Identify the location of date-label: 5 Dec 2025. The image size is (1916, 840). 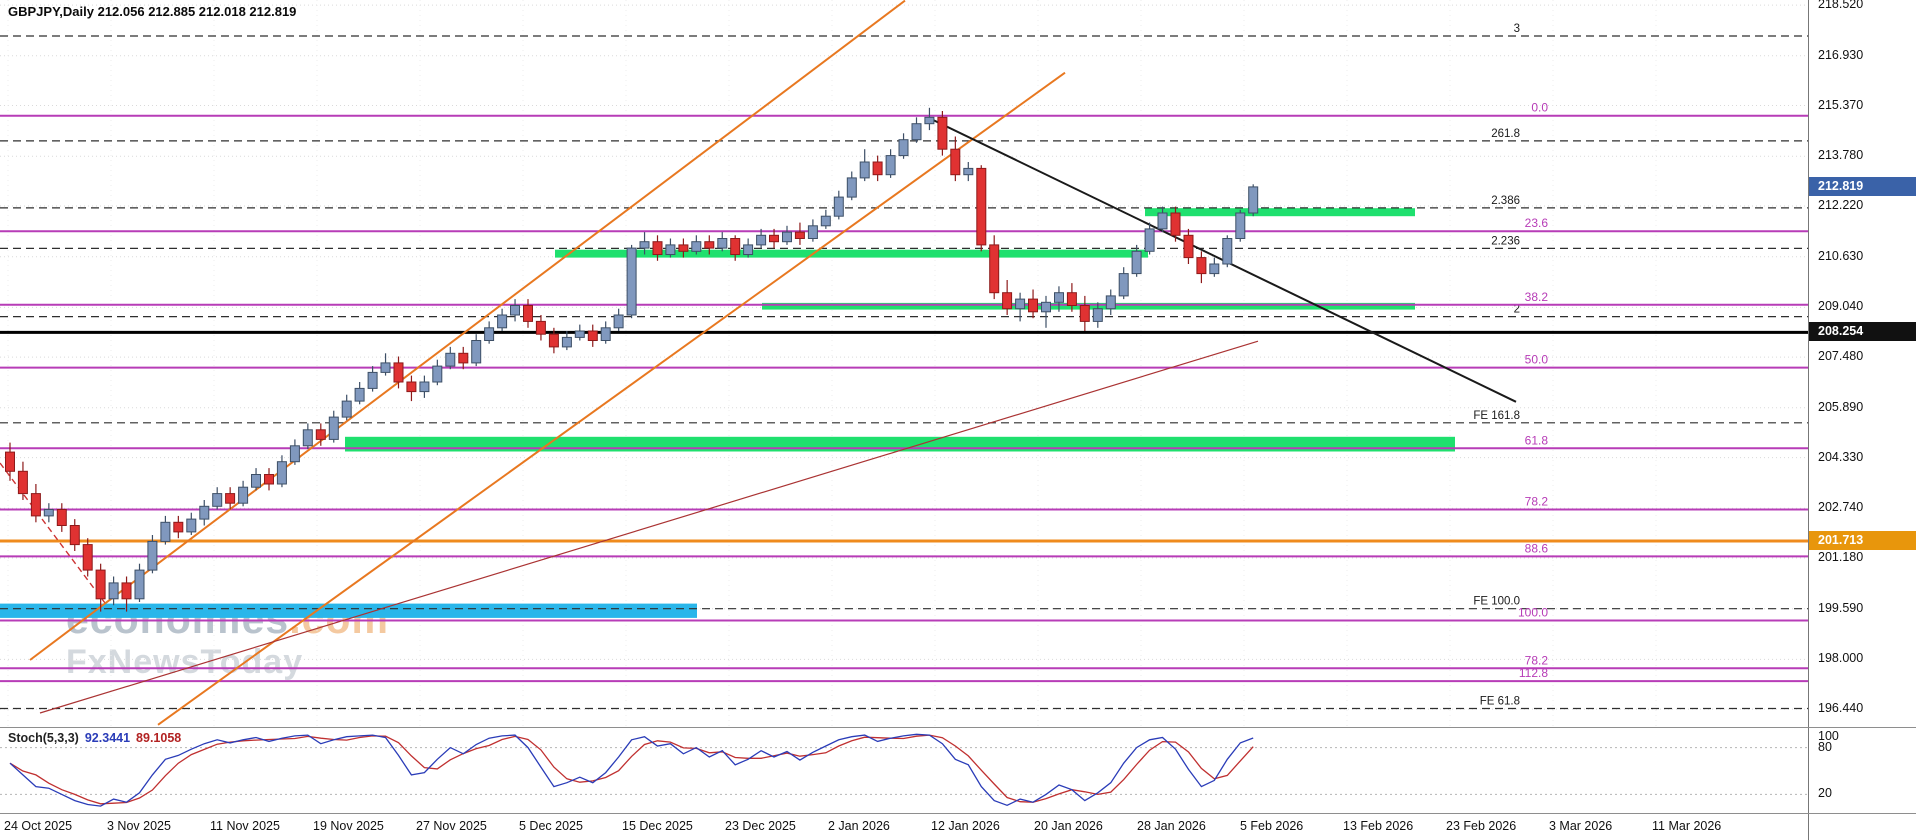
(551, 826).